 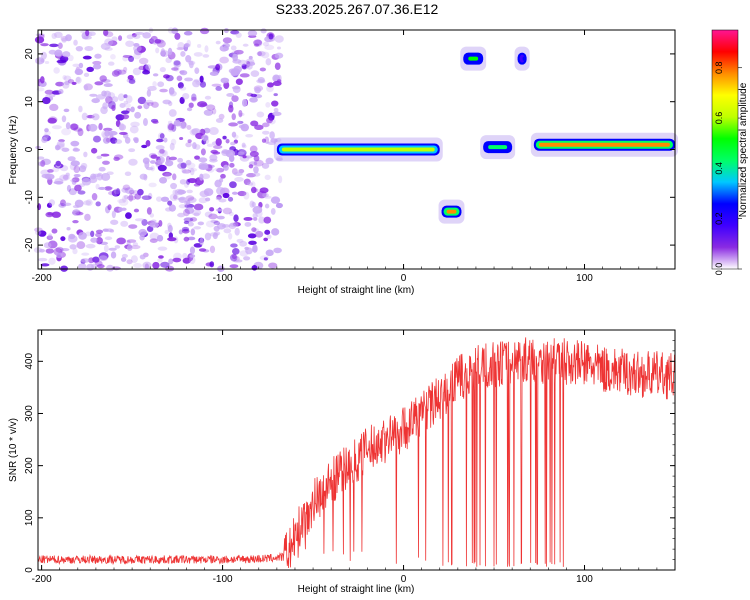 What do you see at coordinates (29, 197) in the screenshot?
I see `spectrogram-y-tick-label: -10` at bounding box center [29, 197].